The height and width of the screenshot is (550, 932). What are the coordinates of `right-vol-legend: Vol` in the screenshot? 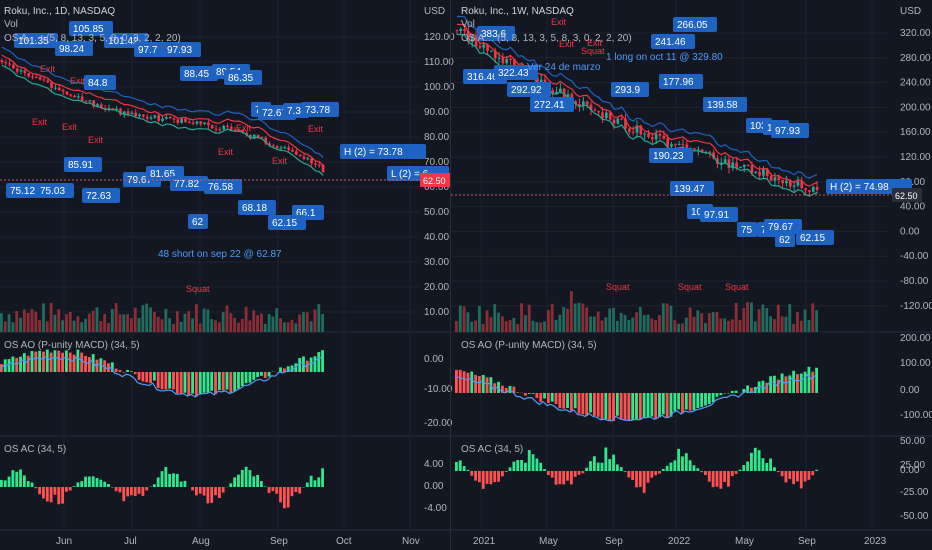 It's located at (468, 24).